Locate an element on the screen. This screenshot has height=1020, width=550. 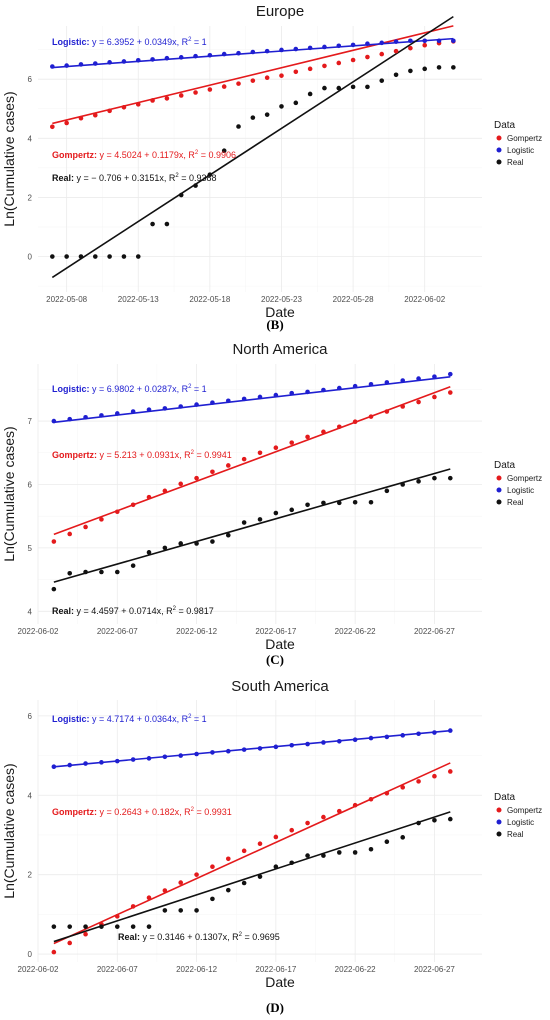
equation-label: Gompertz: is located at coordinates (76, 455).